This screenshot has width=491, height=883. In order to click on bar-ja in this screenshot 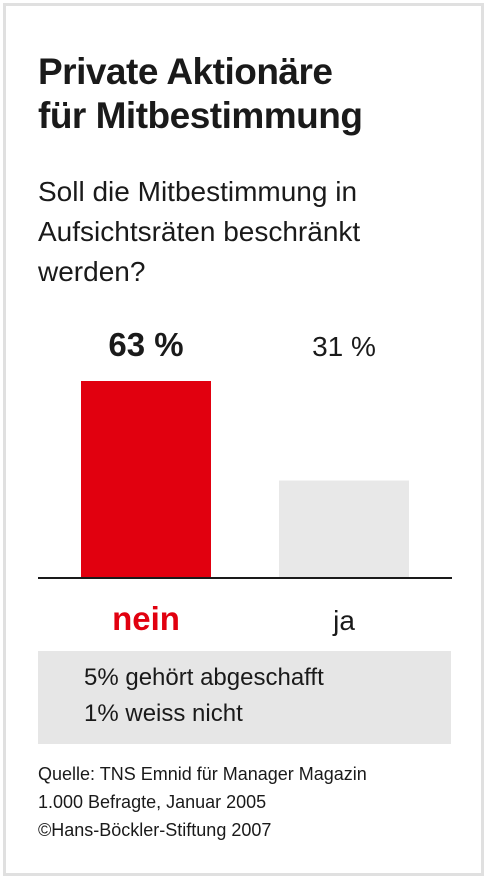, I will do `click(344, 528)`.